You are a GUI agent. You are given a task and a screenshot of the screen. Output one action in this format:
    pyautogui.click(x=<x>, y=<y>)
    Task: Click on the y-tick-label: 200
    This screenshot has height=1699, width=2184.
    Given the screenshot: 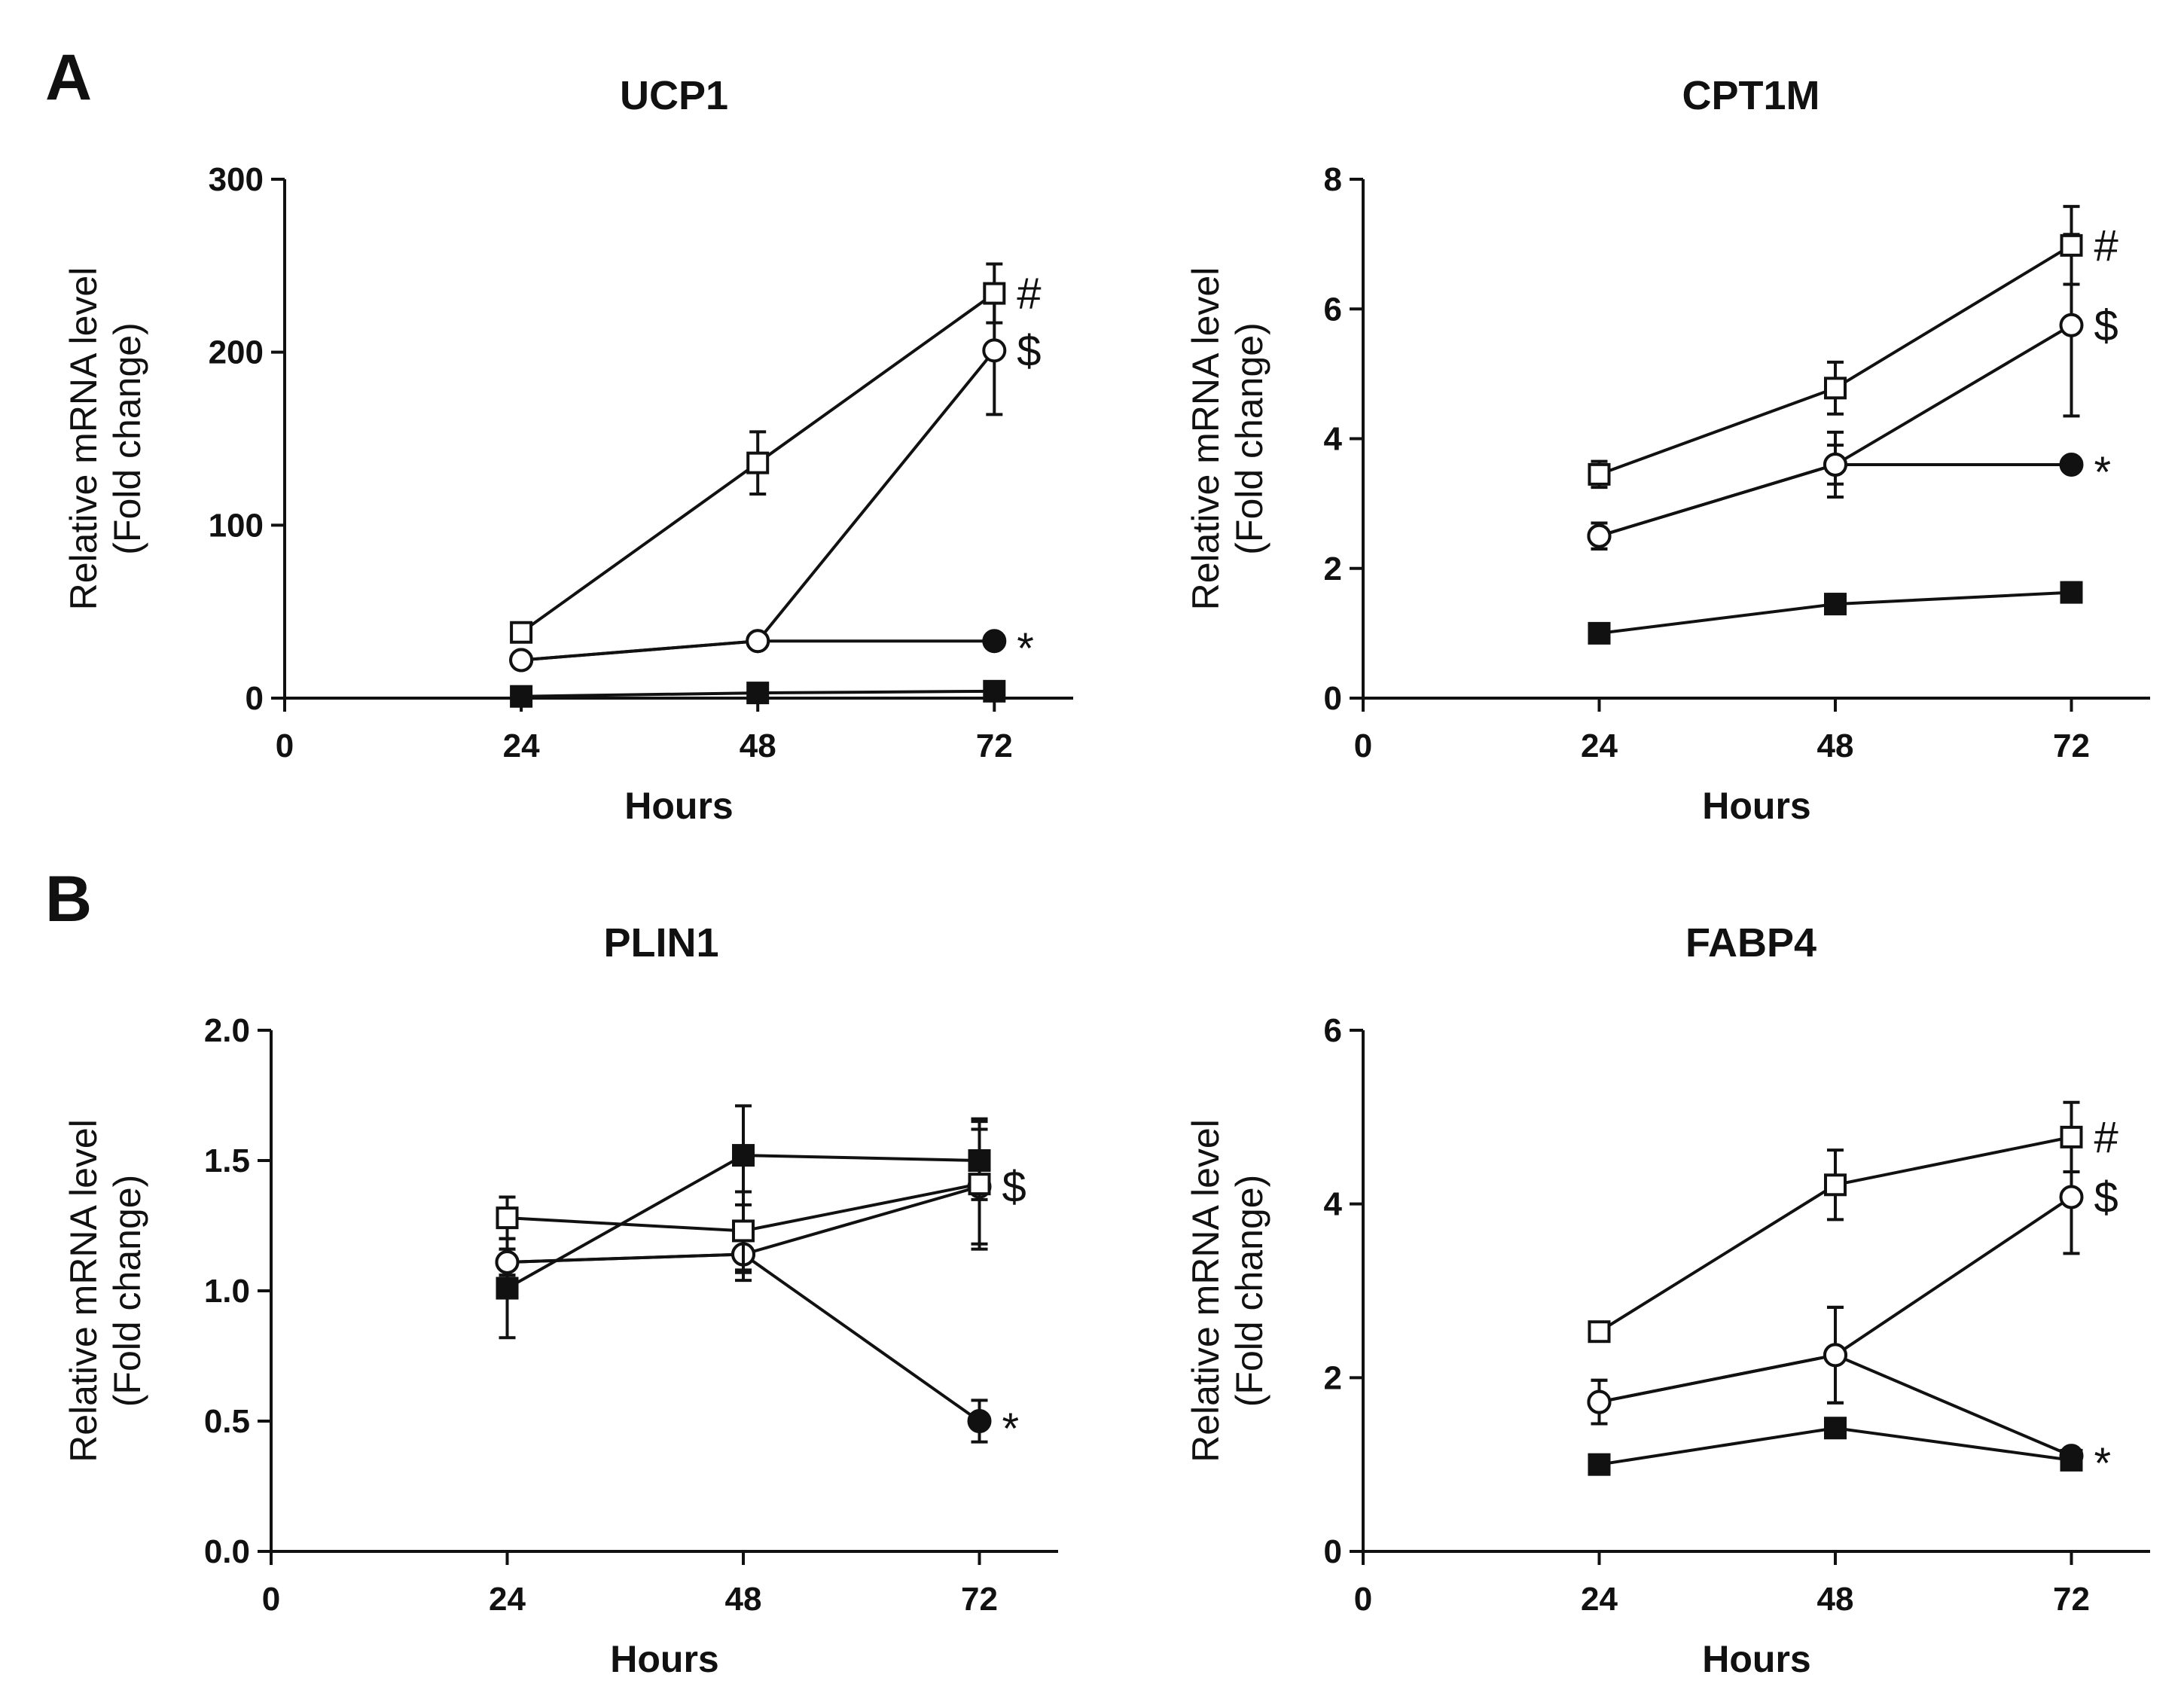 What is the action you would take?
    pyautogui.click(x=236, y=352)
    